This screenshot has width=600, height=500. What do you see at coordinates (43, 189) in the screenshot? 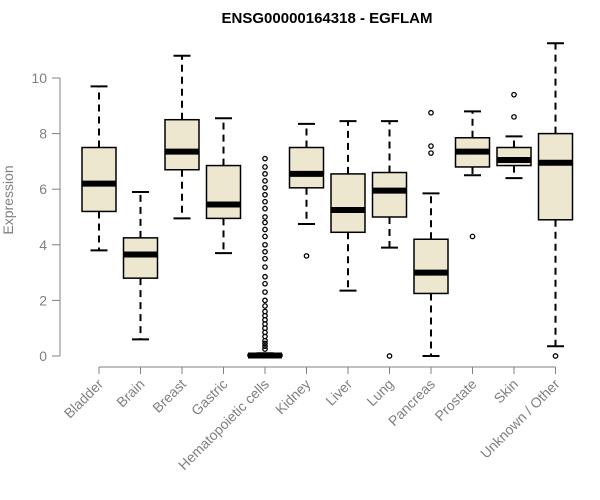
I see `y-tick-label: 6` at bounding box center [43, 189].